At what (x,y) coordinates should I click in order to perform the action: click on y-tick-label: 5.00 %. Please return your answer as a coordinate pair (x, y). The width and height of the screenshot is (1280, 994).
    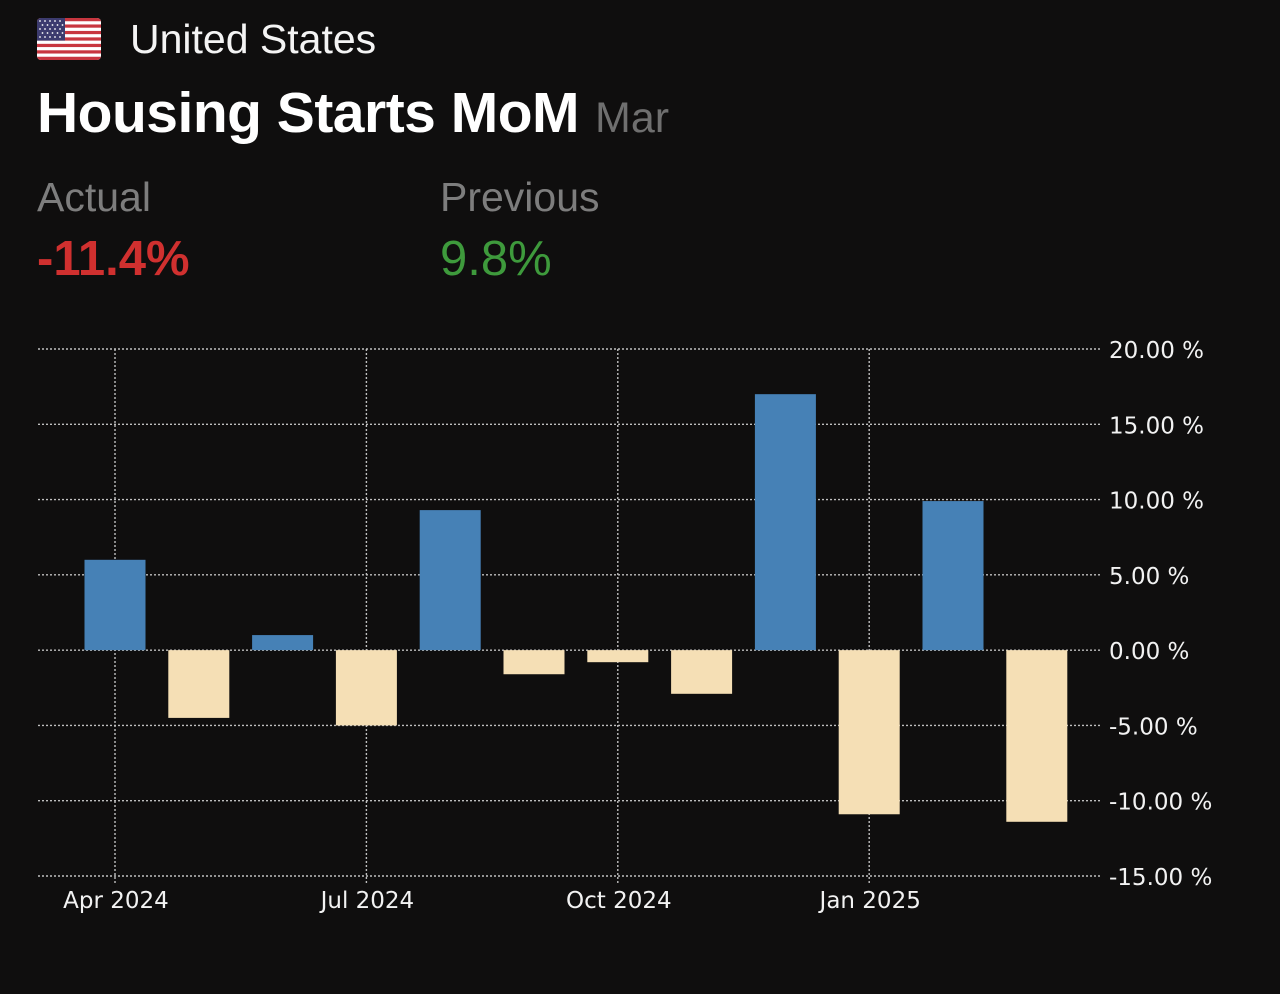
    Looking at the image, I should click on (1149, 577).